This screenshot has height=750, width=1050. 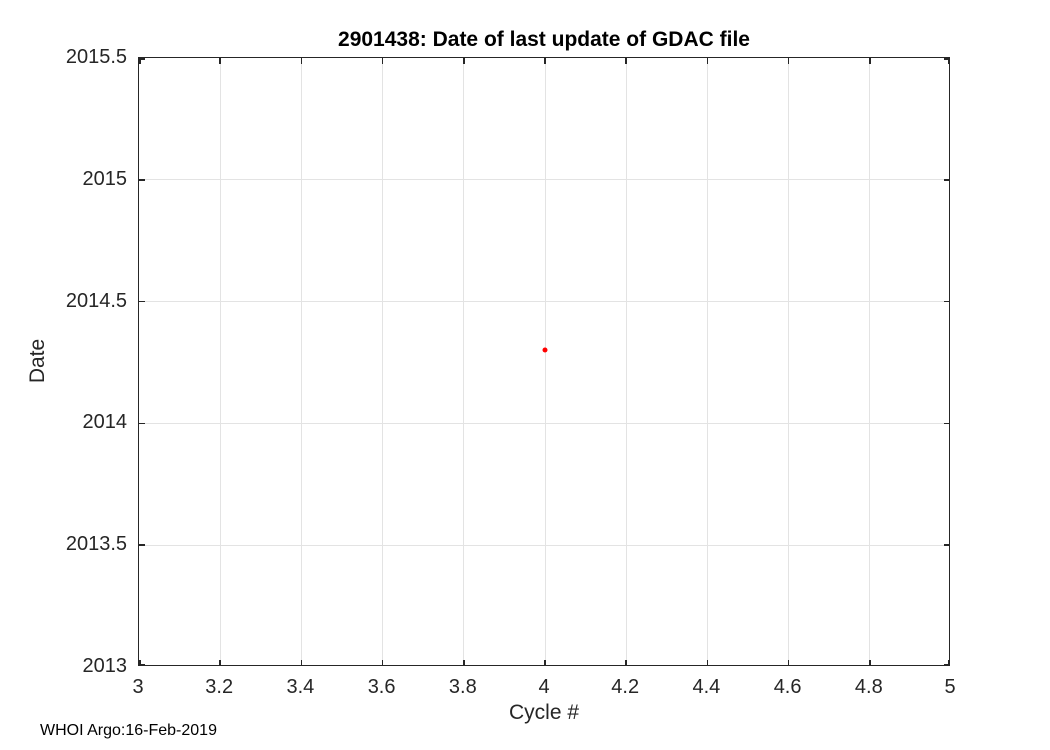 What do you see at coordinates (381, 687) in the screenshot?
I see `x-tick-label: 3.6` at bounding box center [381, 687].